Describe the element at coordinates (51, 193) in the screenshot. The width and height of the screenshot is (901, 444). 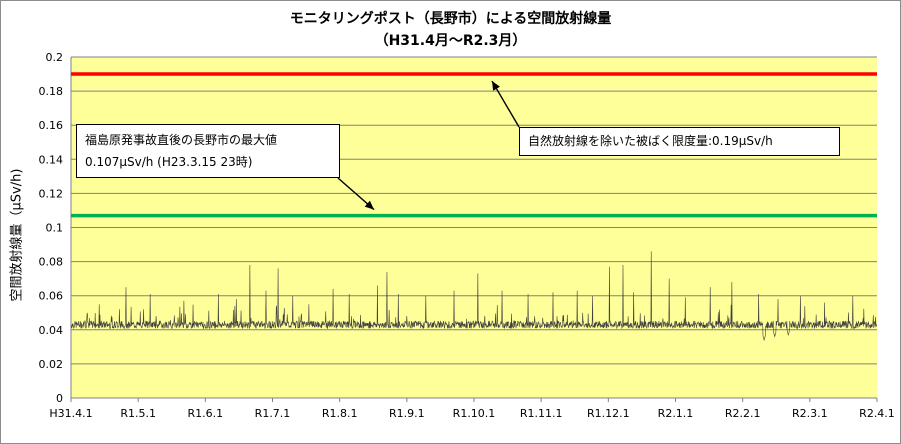
I see `y-tick-label: 0.12` at that location.